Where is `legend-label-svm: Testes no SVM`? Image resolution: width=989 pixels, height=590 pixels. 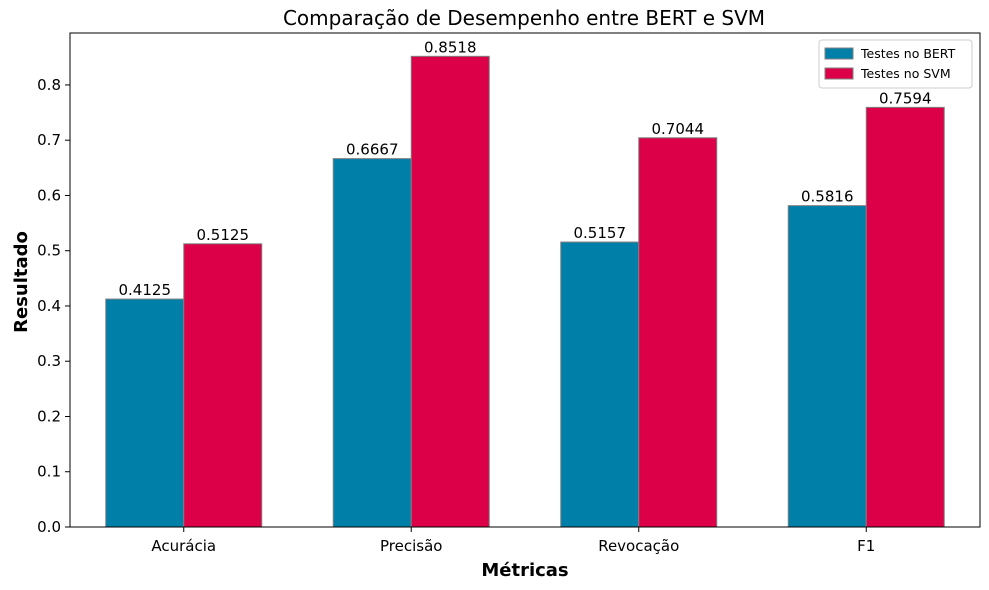
legend-label-svm: Testes no SVM is located at coordinates (905, 73).